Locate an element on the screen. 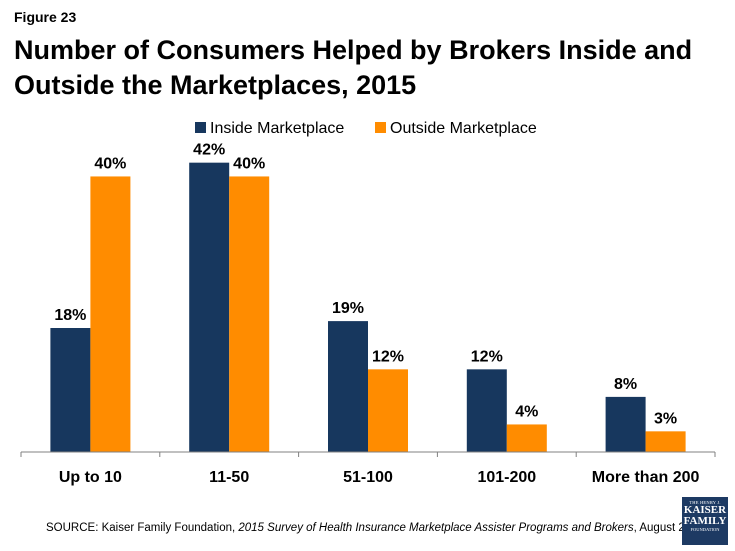  logo-line4: FOUNDATION is located at coordinates (705, 529).